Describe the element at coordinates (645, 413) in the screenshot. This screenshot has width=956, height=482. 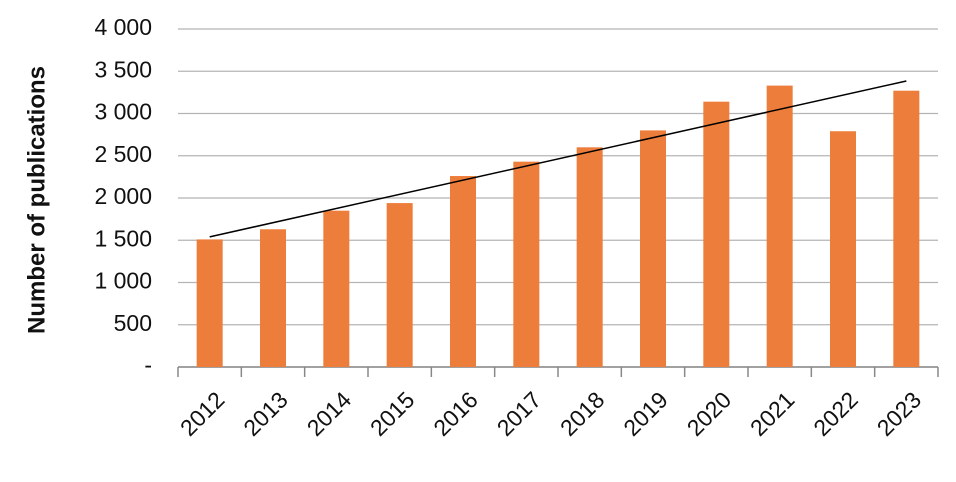
I see `x-tick-label: 2019` at that location.